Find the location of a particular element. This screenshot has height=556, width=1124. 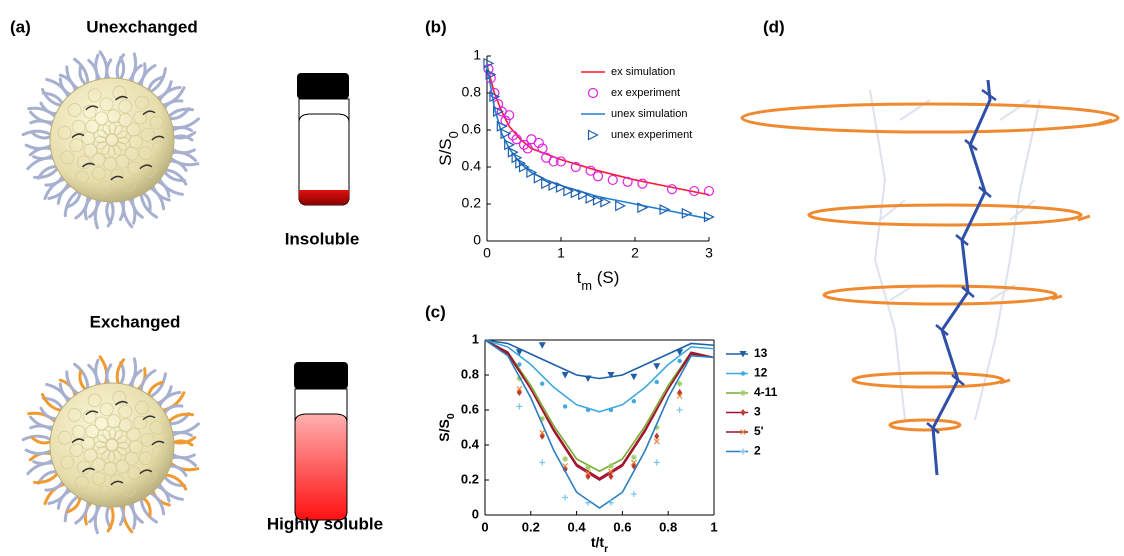

vial-body is located at coordinates (324, 152).